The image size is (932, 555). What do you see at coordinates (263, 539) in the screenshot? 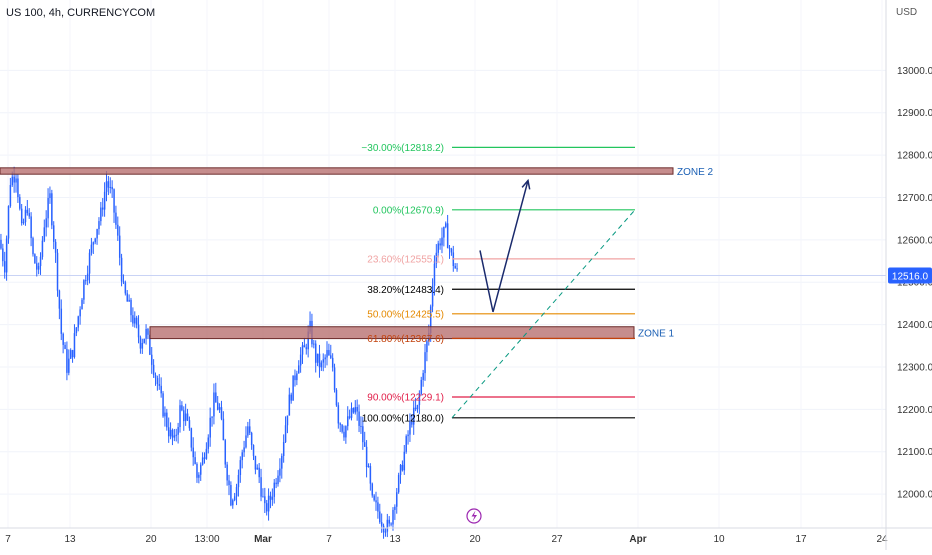
I see `x-tick-label: Mar` at bounding box center [263, 539].